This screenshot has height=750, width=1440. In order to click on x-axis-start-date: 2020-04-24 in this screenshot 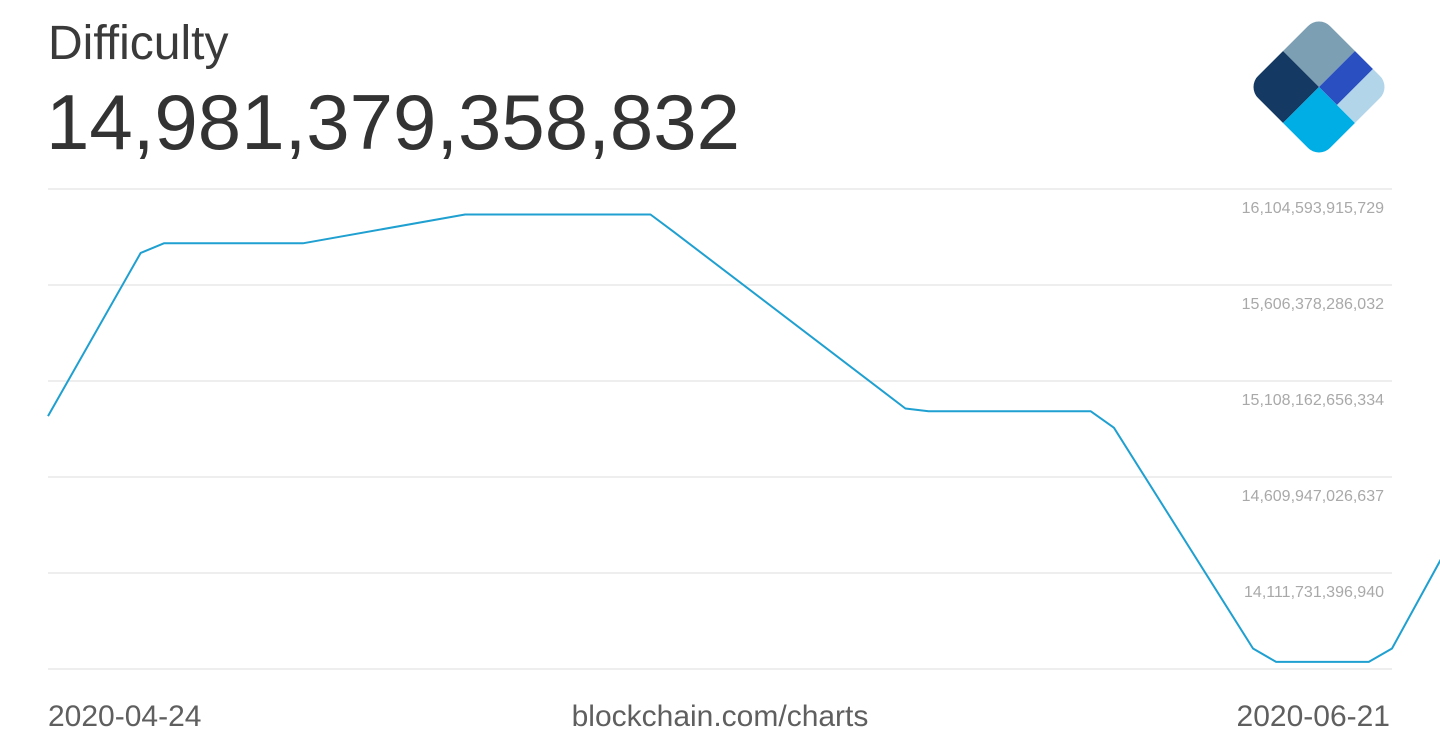, I will do `click(125, 716)`.